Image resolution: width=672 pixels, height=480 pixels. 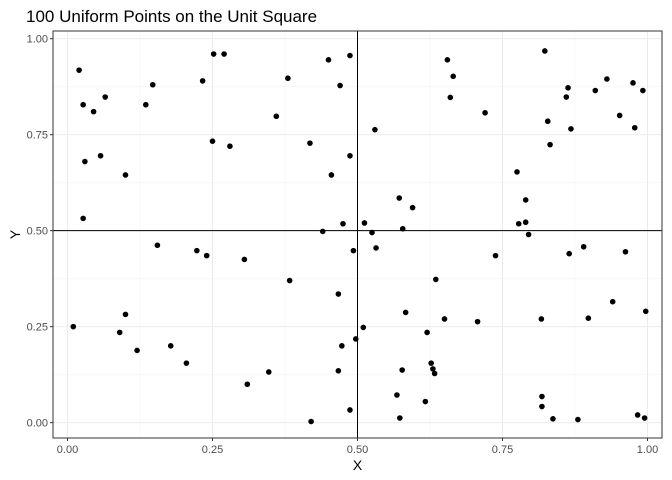 What do you see at coordinates (358, 465) in the screenshot?
I see `x-axis-title: X` at bounding box center [358, 465].